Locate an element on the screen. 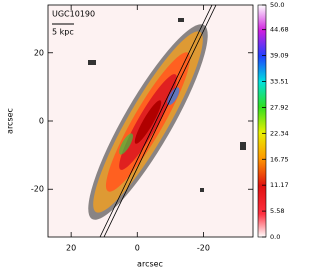 Image resolution: width=320 pixels, height=273 pixels. colorbar-tick-label: 44.68 is located at coordinates (279, 30).